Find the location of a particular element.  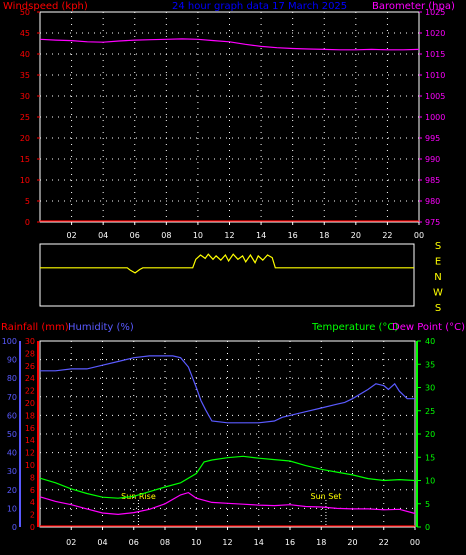

barometer-axis-tick-label: 990 is located at coordinates (432, 159).